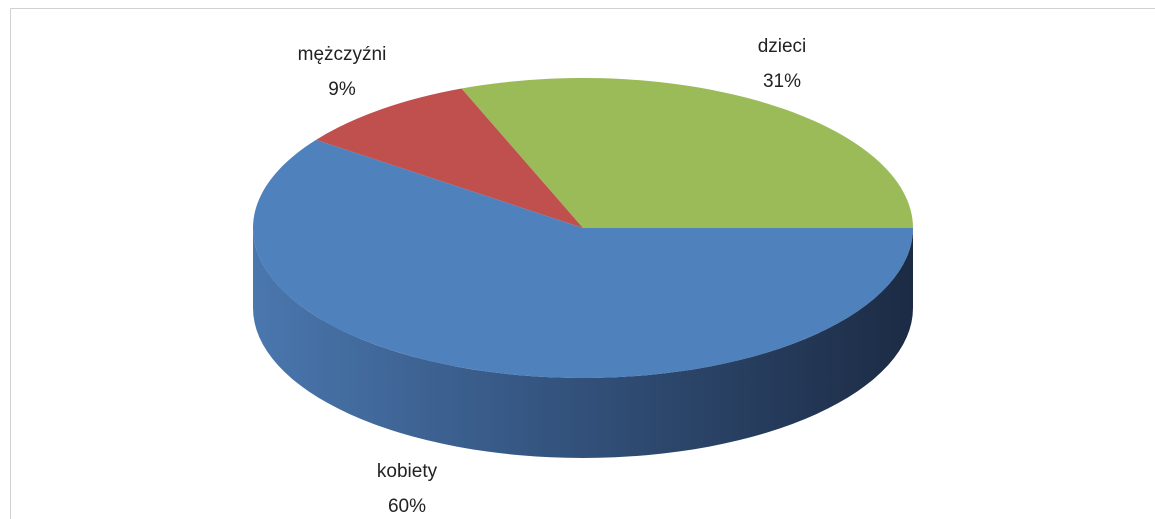 This screenshot has width=1155, height=519. I want to click on category-label: dzieci, so click(782, 46).